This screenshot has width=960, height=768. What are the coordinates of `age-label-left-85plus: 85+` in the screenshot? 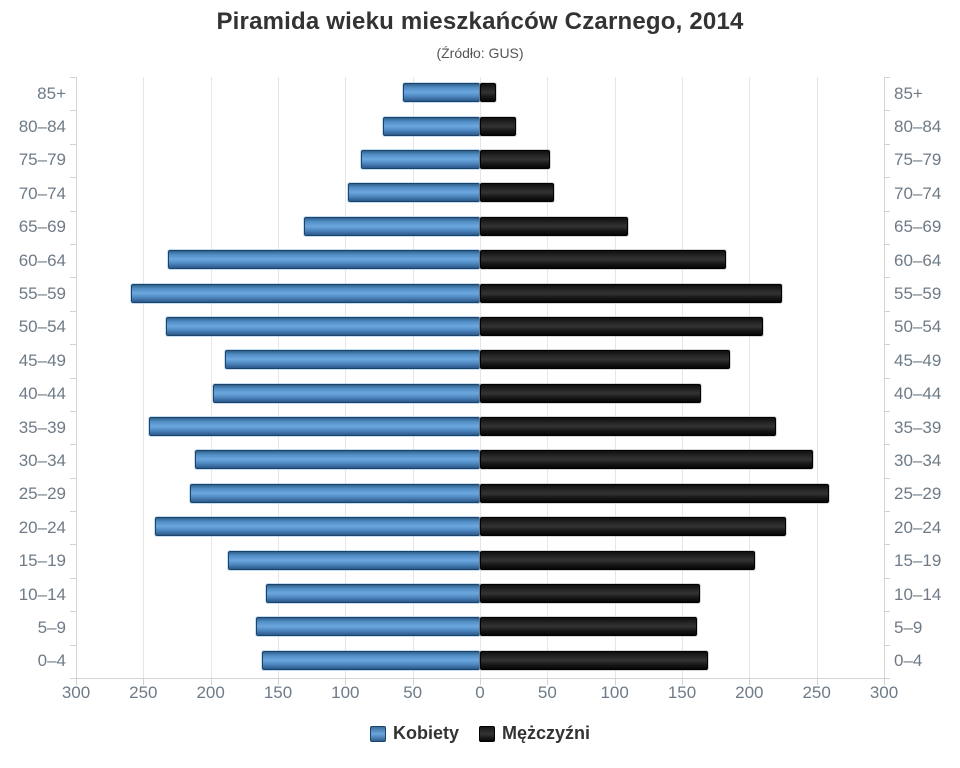 It's located at (51, 93).